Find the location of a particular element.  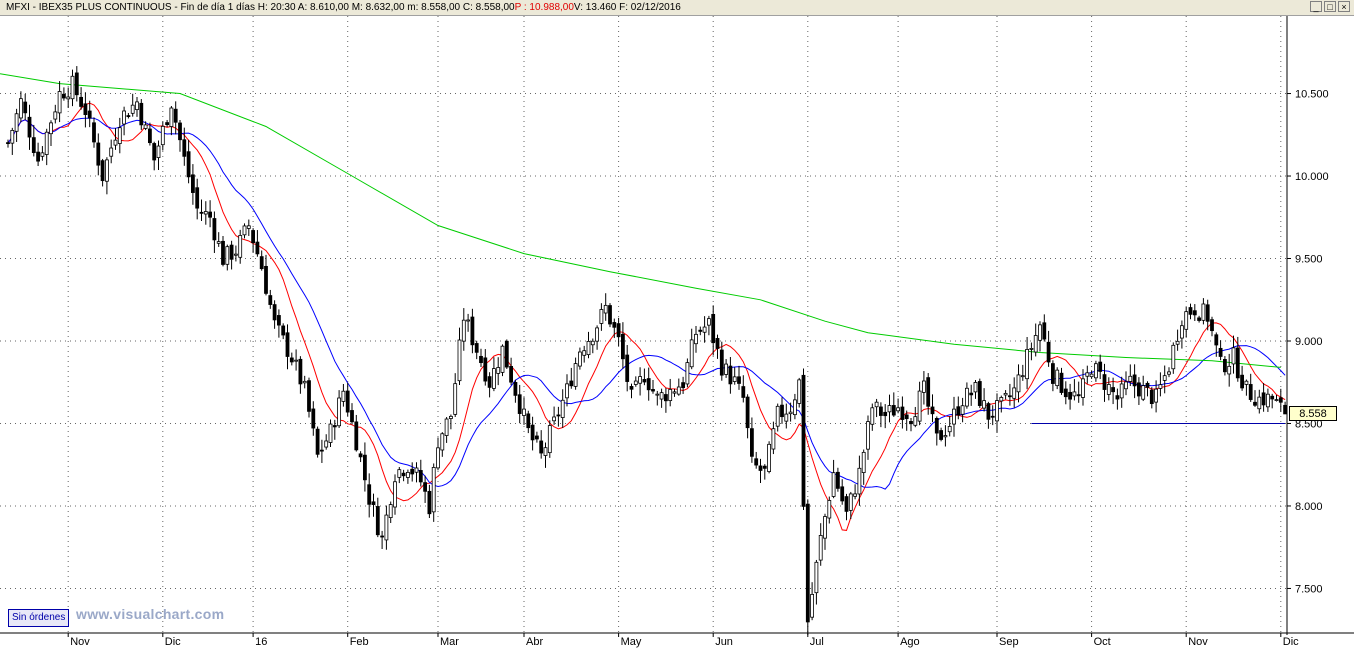

x-tick-label: Dic is located at coordinates (1291, 642).